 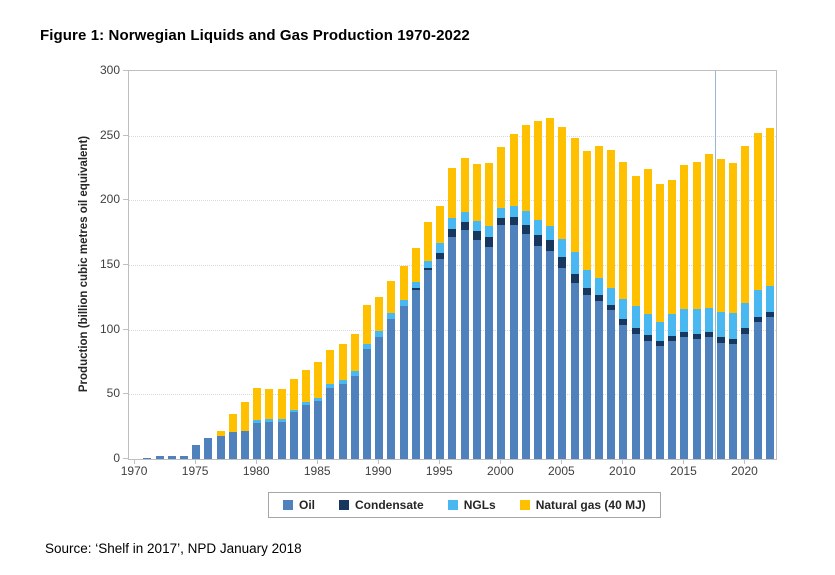 I want to click on bar-stack-2009, so click(x=611, y=304).